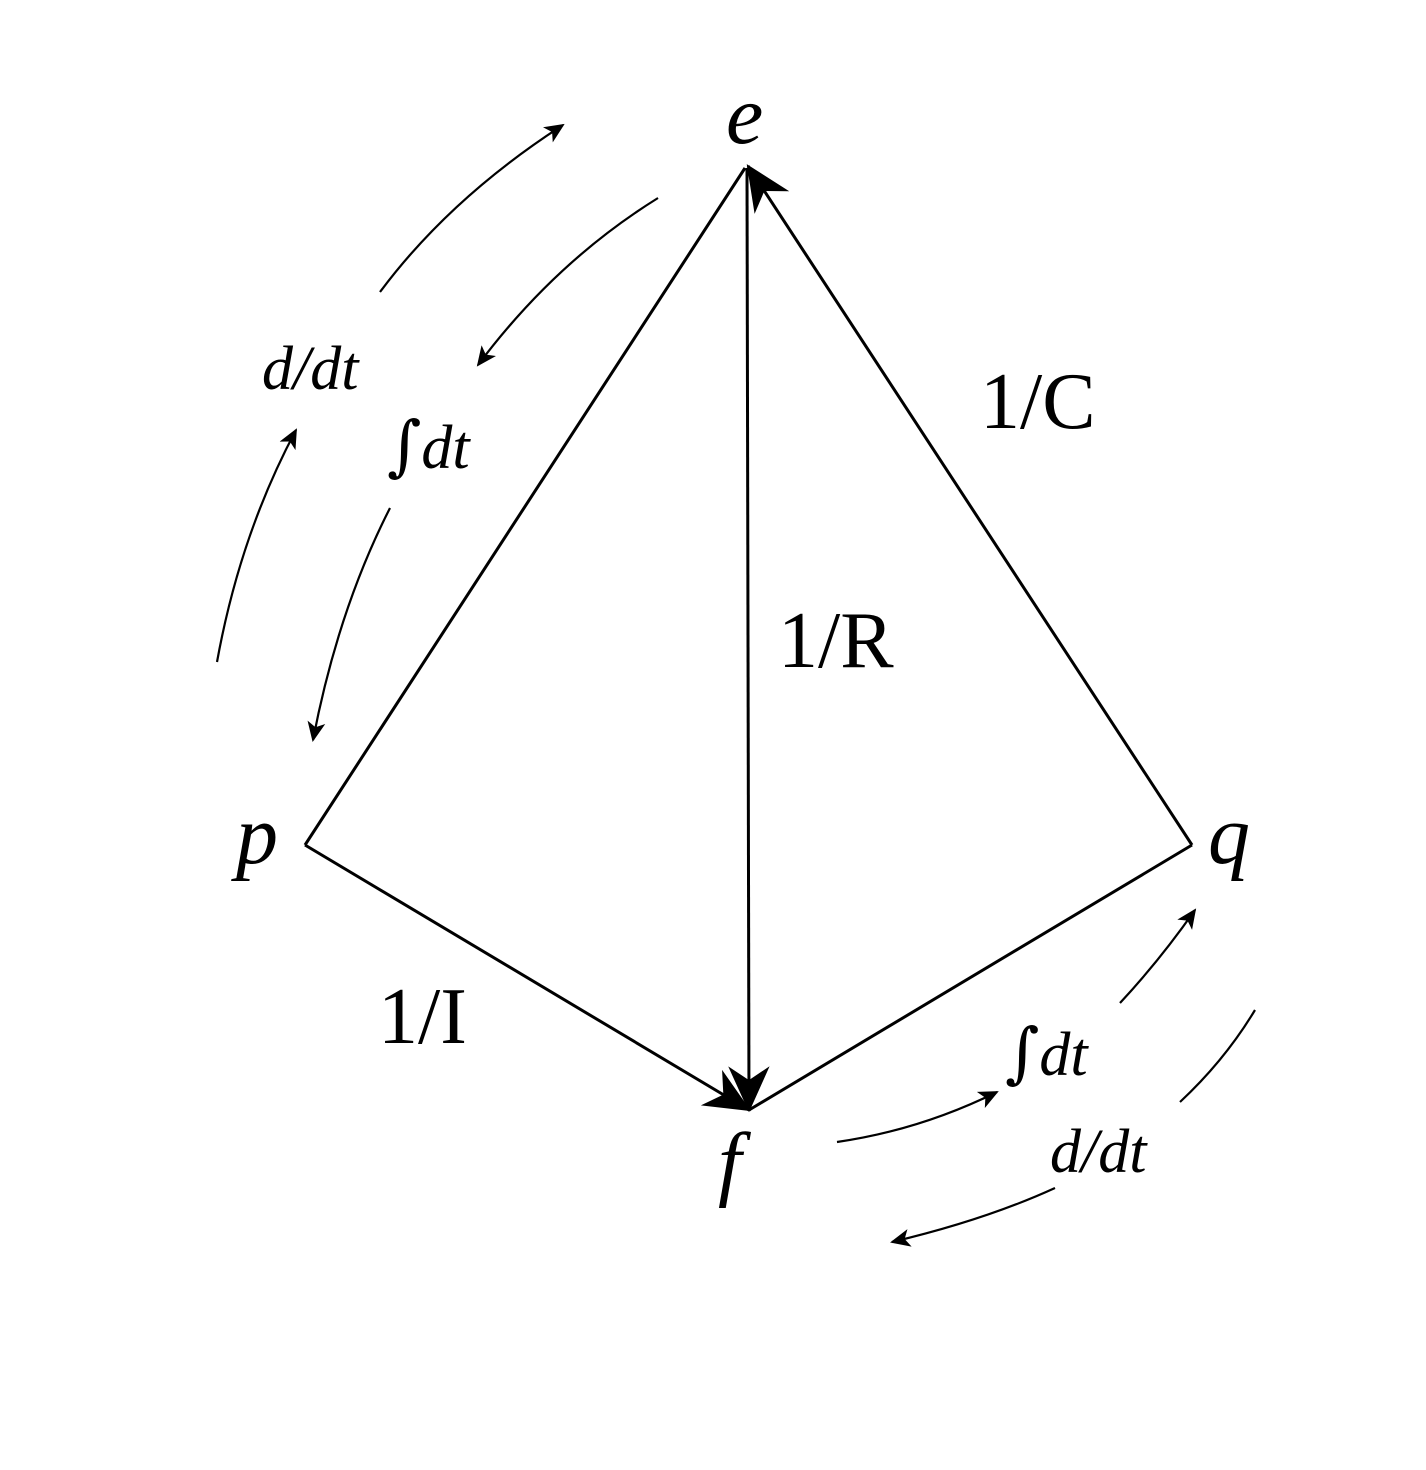 The height and width of the screenshot is (1470, 1426). Describe the element at coordinates (567, 282) in the screenshot. I see `curve-arrow-int-dt-upper` at that location.